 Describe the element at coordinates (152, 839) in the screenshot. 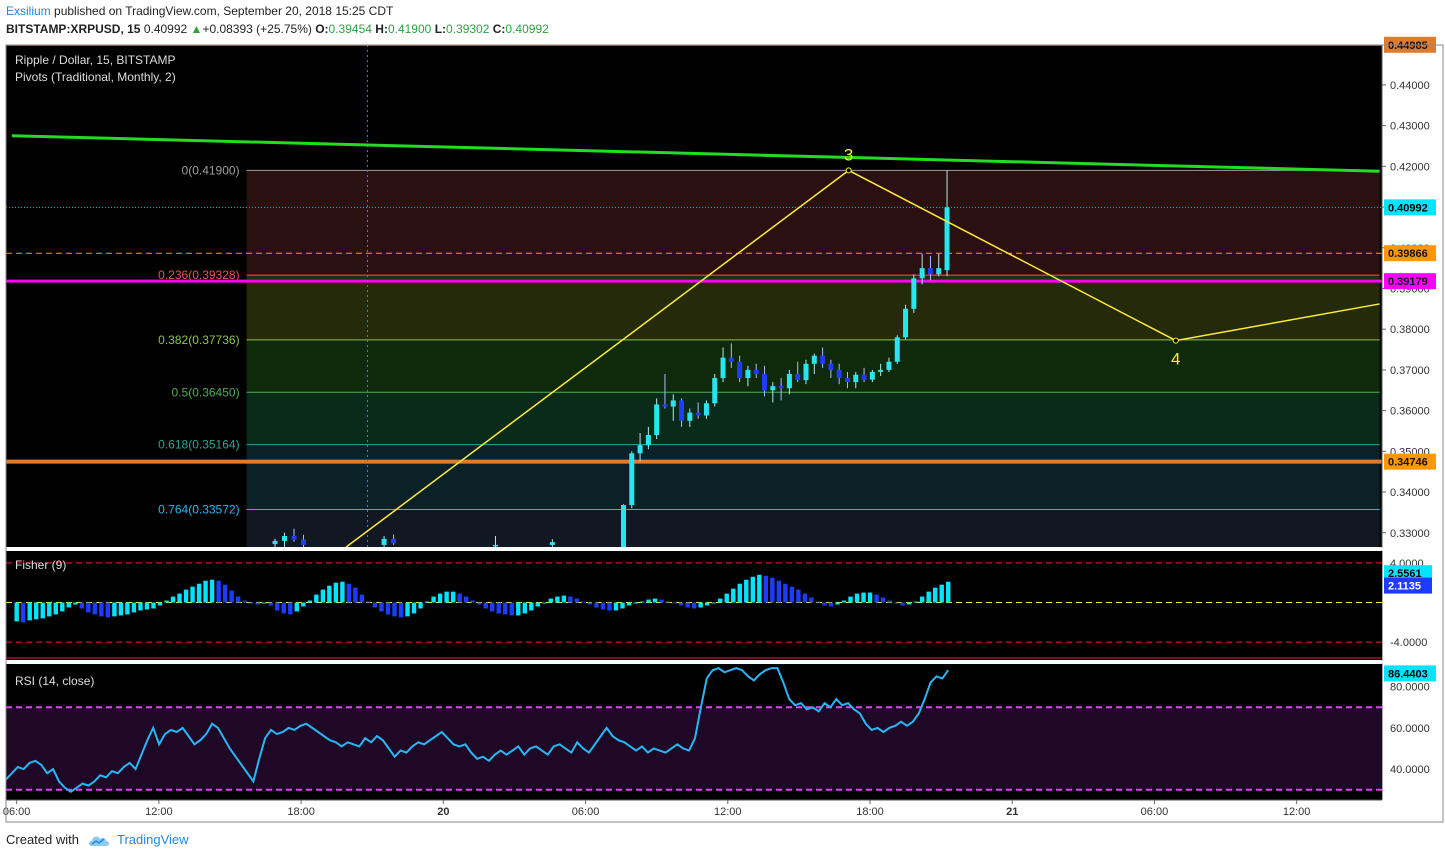

I see `tradingview-link: TradingView` at that location.